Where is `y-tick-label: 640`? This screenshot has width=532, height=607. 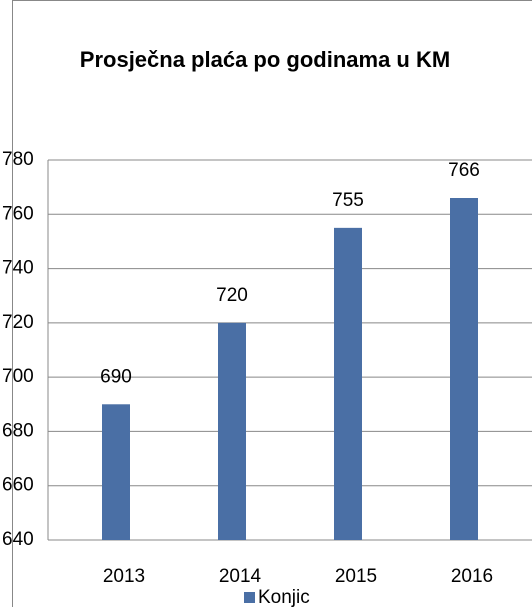 y-tick-label: 640 is located at coordinates (18, 539).